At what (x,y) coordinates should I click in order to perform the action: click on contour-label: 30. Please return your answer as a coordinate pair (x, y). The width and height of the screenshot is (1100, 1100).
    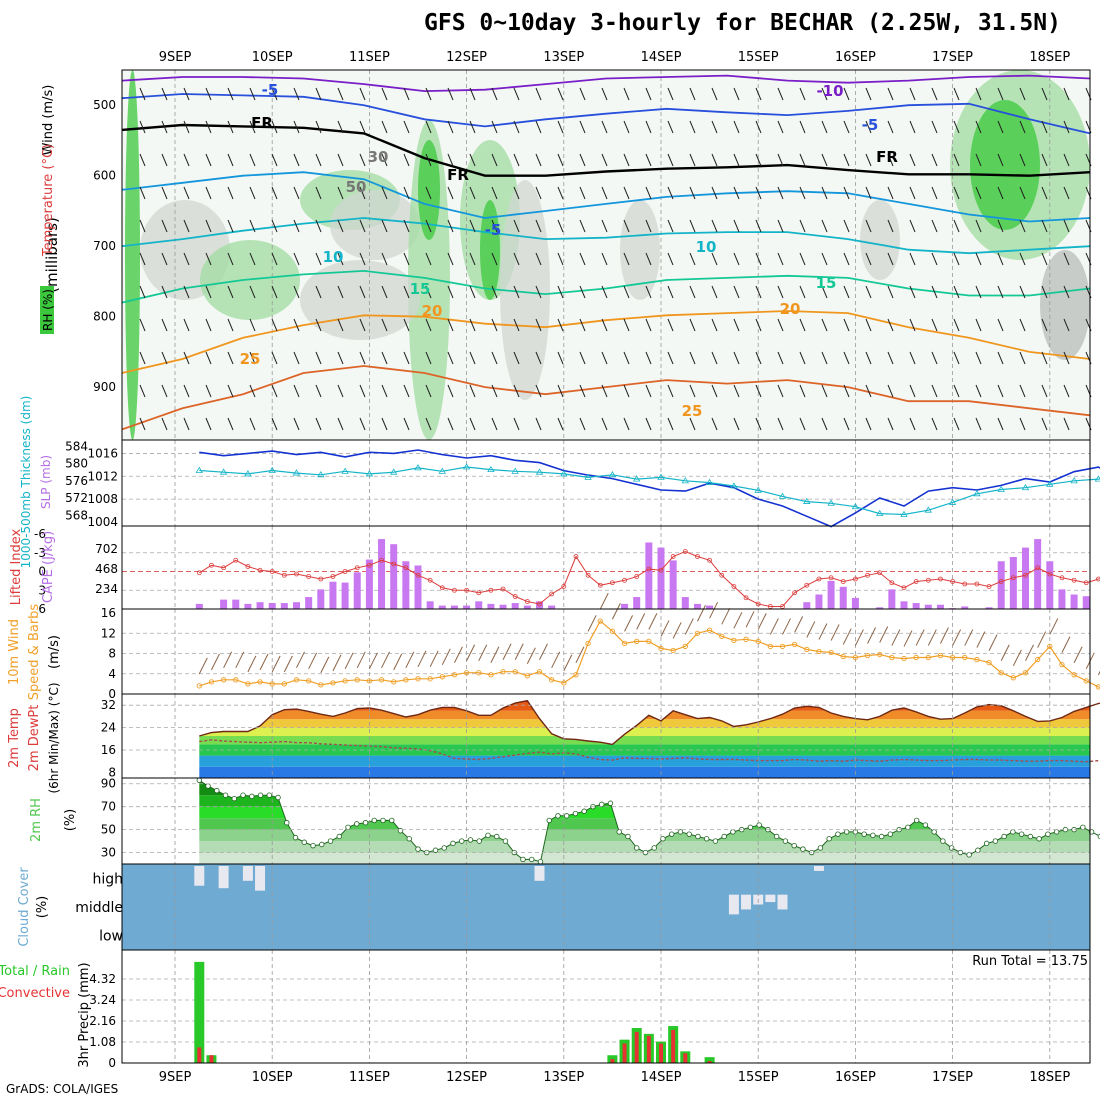
    Looking at the image, I should click on (378, 157).